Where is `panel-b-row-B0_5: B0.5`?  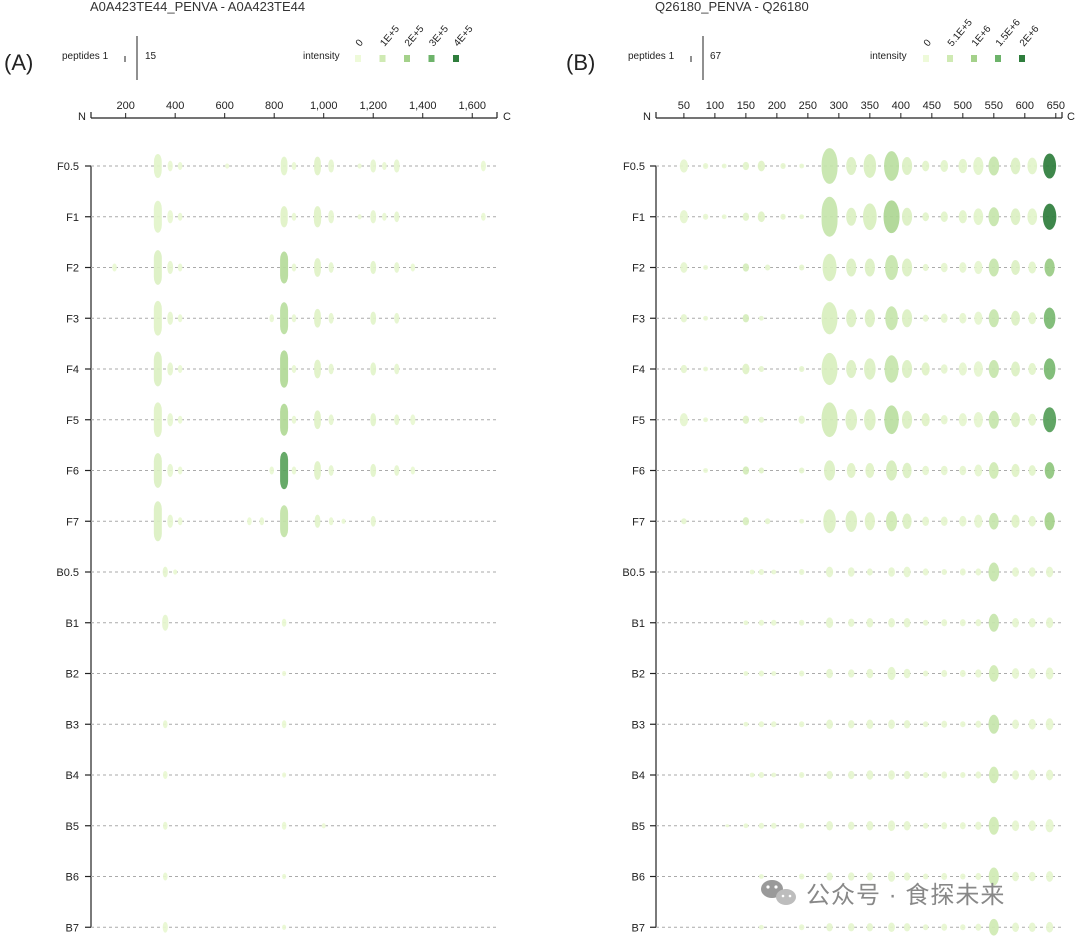
panel-b-row-B0_5: B0.5 is located at coordinates (842, 572).